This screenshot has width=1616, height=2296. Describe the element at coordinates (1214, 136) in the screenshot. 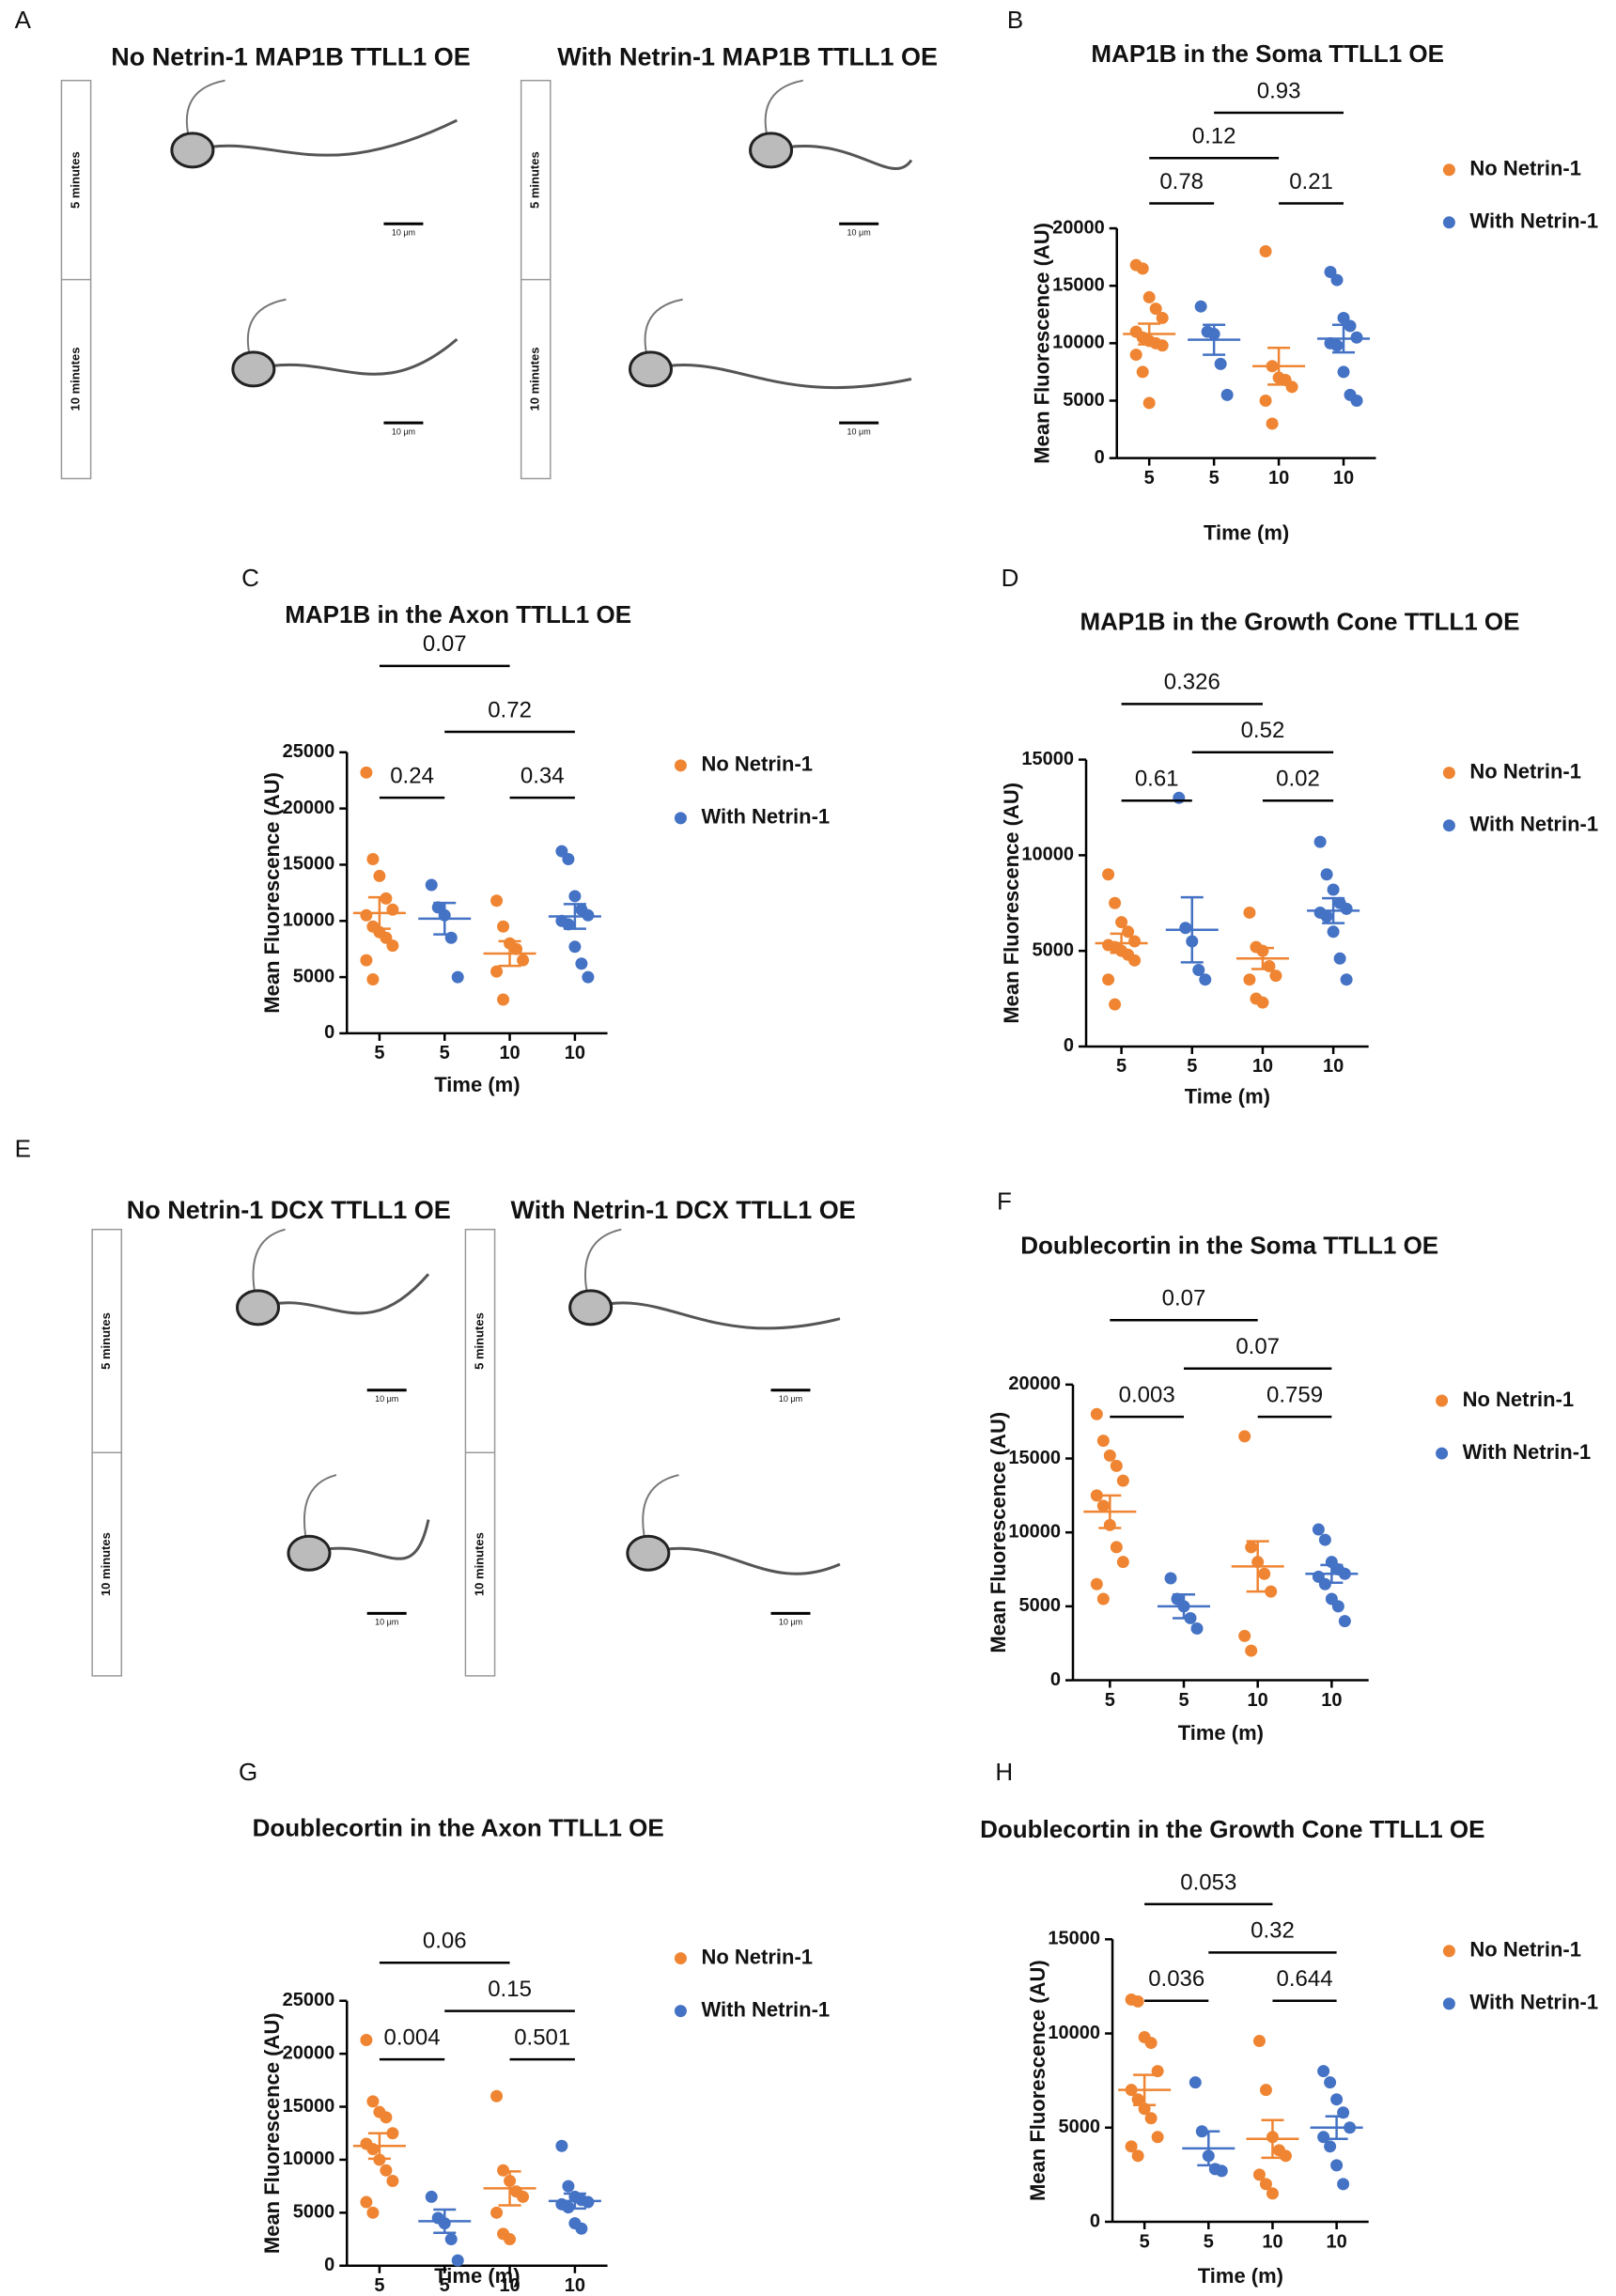

I see `p-value-label: 0.12` at that location.